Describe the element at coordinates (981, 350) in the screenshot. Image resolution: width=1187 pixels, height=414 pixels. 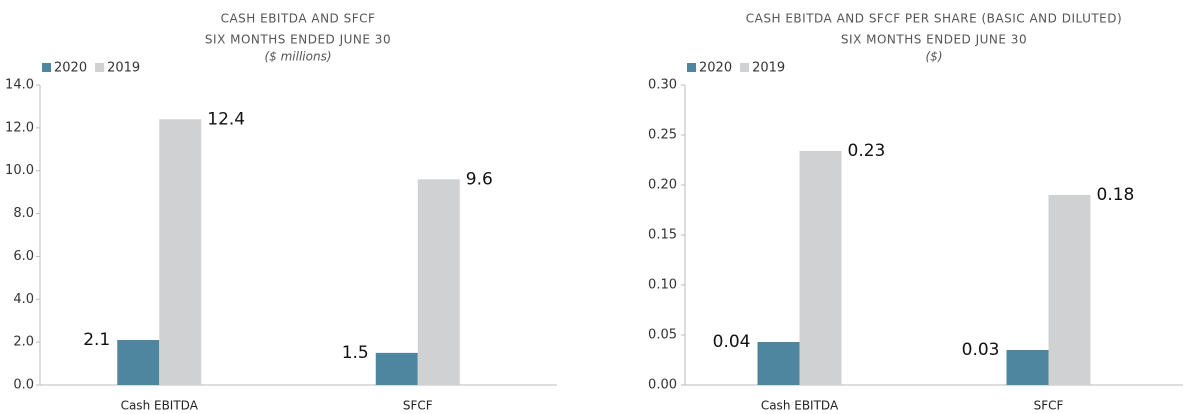
I see `value-label: 0.03` at that location.